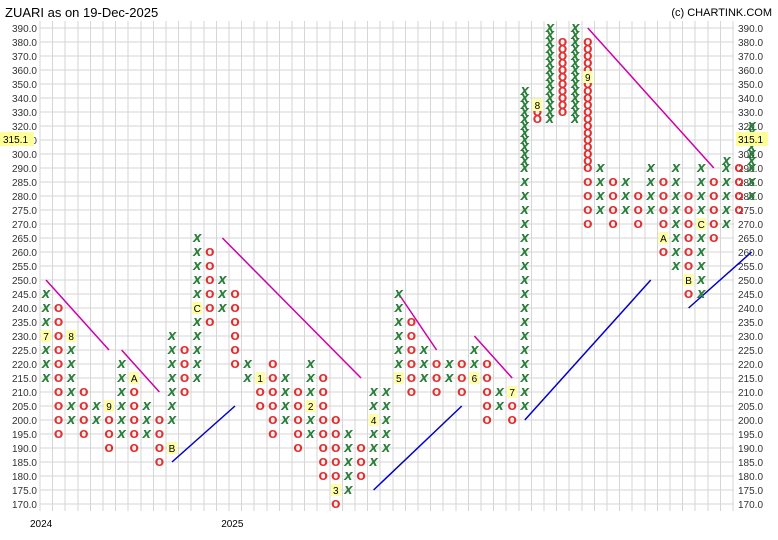  I want to click on y-tick-label-right: 300.0, so click(750, 155).